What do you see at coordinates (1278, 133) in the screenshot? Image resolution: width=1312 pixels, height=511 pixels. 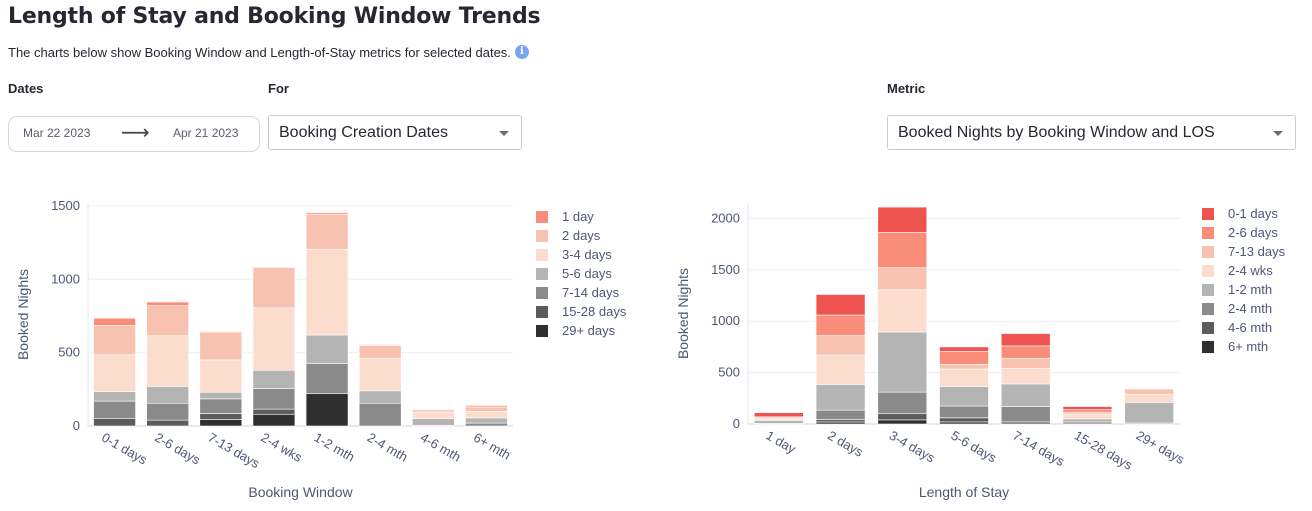 I see `chevron-down-icon` at bounding box center [1278, 133].